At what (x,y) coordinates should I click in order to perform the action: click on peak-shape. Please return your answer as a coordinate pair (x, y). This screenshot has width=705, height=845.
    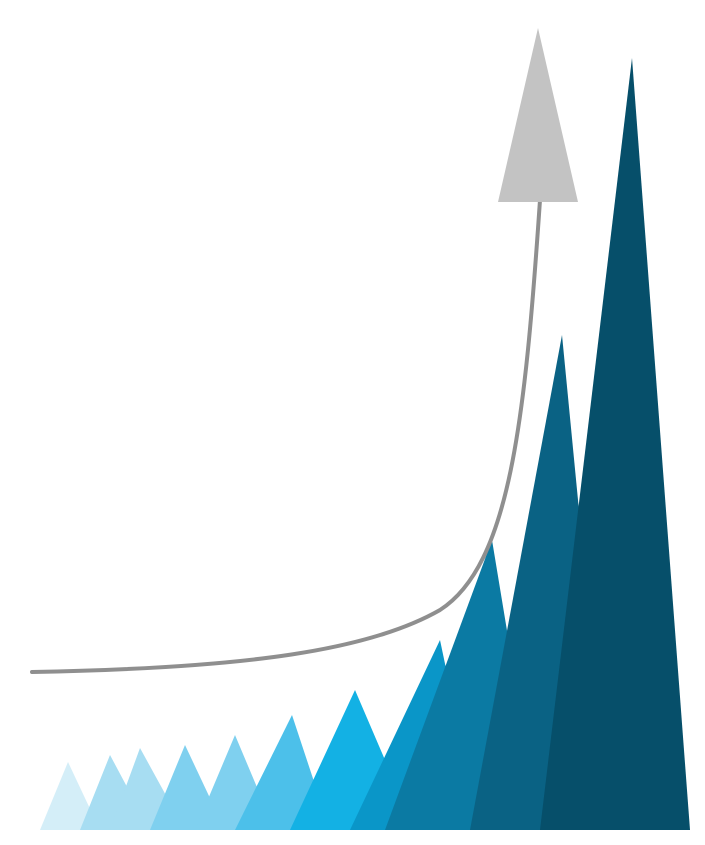
    Looking at the image, I should click on (70, 796).